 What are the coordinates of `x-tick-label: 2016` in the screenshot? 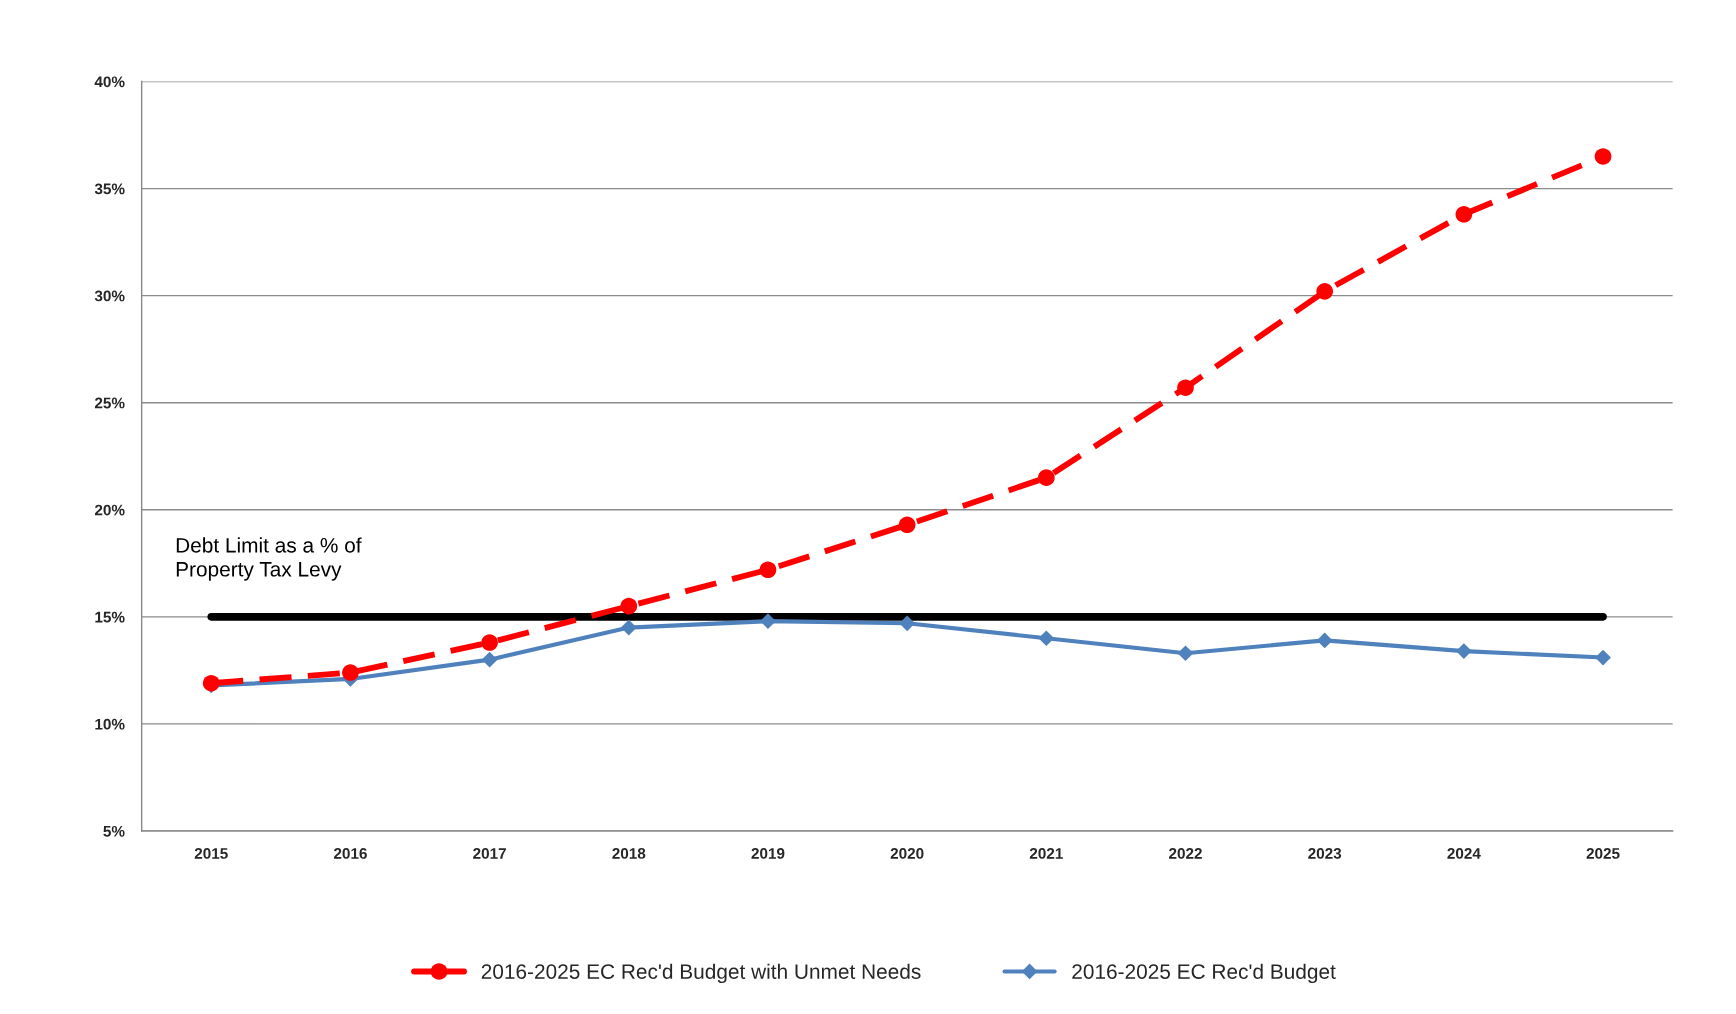 It's located at (350, 853).